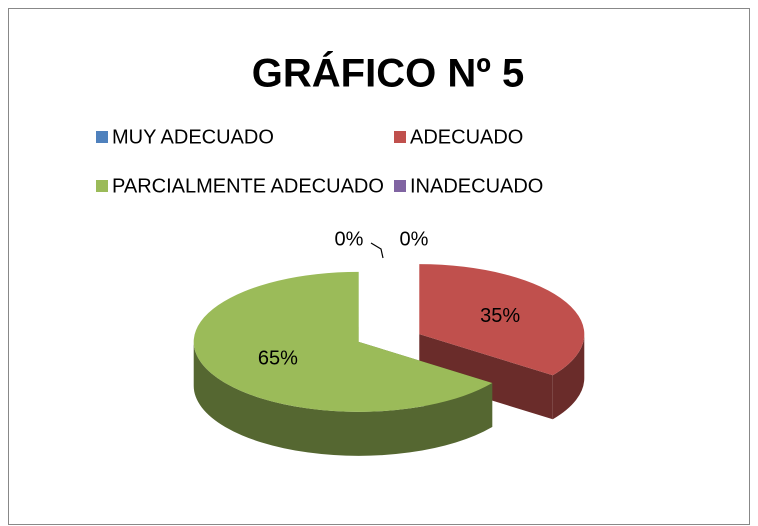 Image resolution: width=758 pixels, height=526 pixels. I want to click on legend-label: MUY ADECUADO, so click(193, 137).